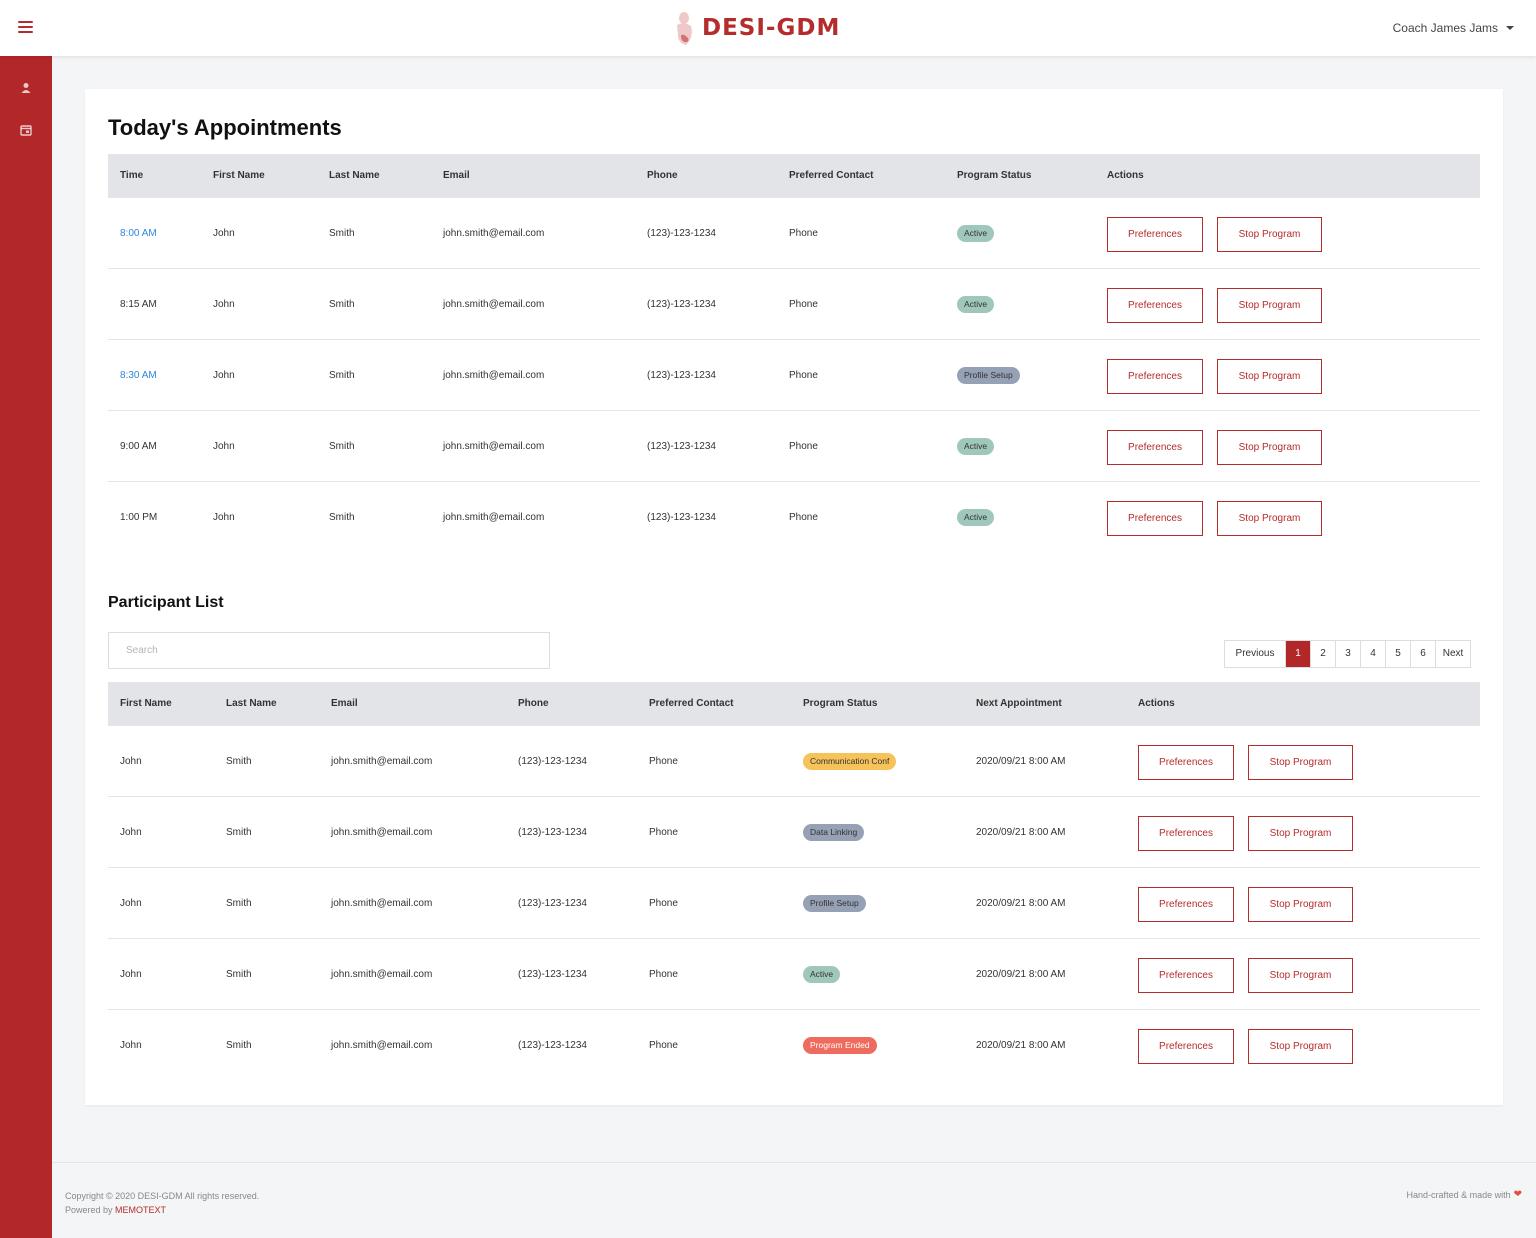 This screenshot has height=1238, width=1536. Describe the element at coordinates (834, 903) in the screenshot. I see `status-badge: Profile Setup` at that location.